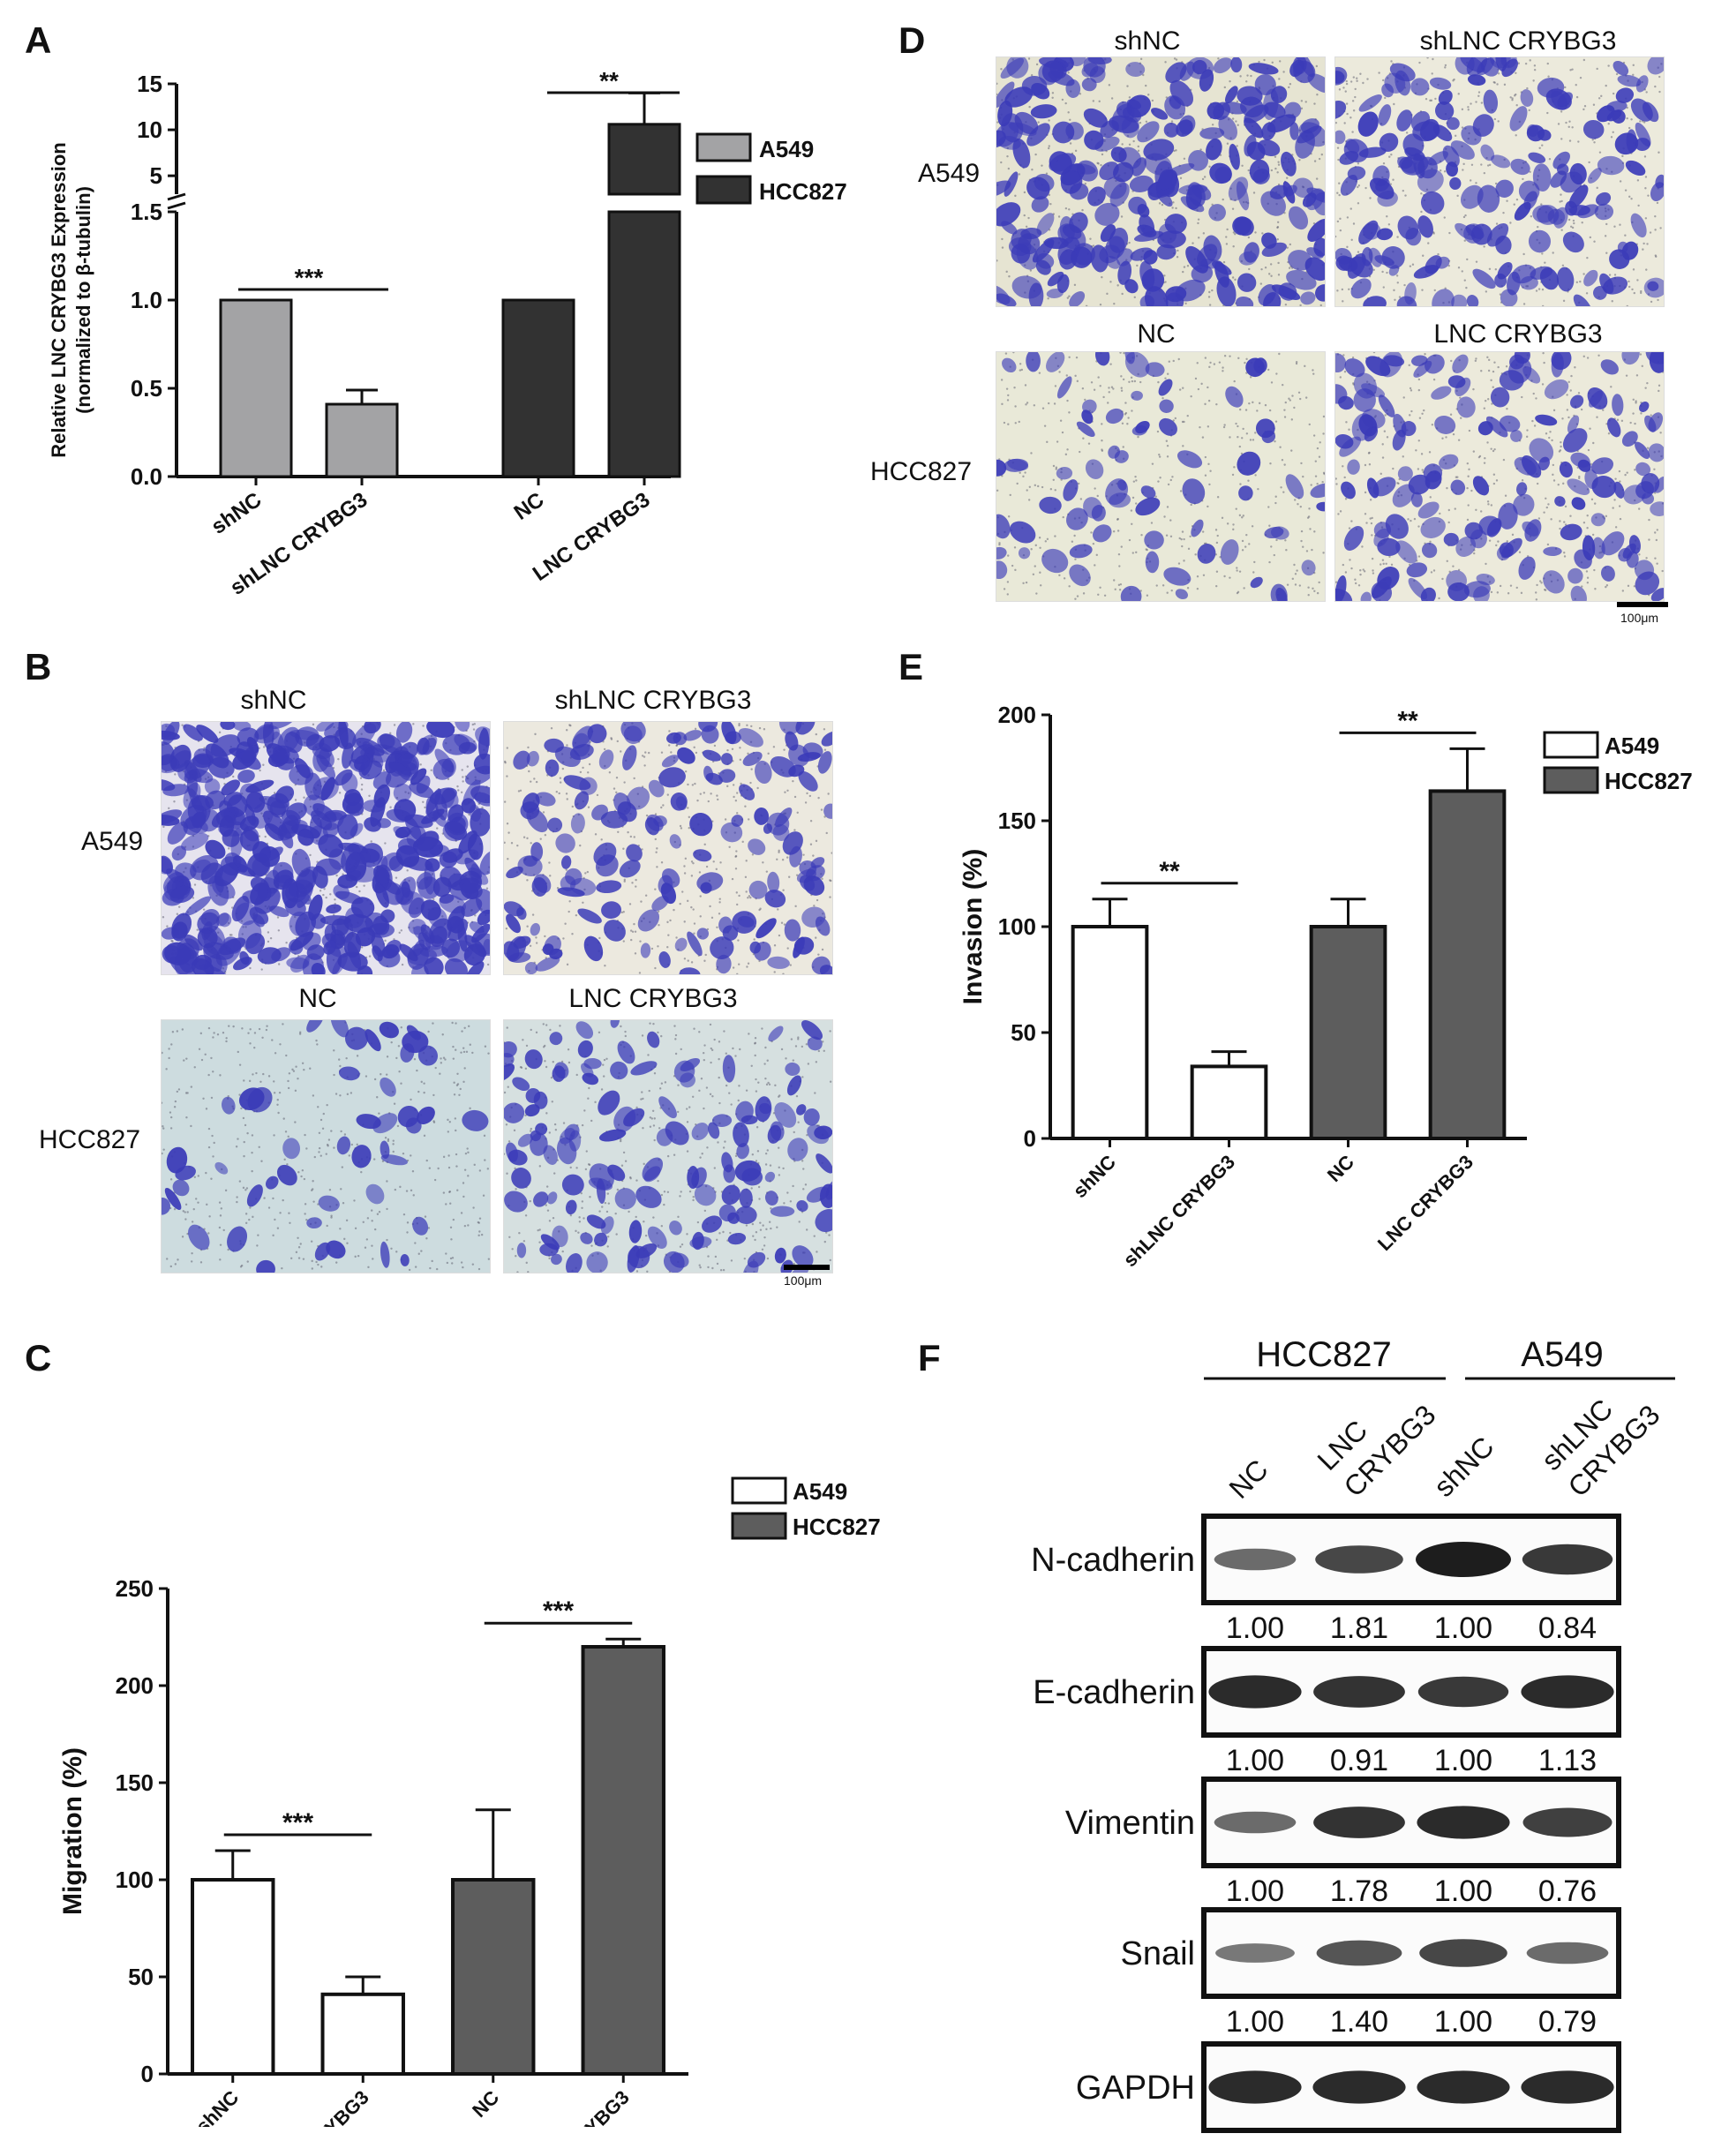 The image size is (1714, 2156). Describe the element at coordinates (1169, 872) in the screenshot. I see `significance-label: **` at that location.